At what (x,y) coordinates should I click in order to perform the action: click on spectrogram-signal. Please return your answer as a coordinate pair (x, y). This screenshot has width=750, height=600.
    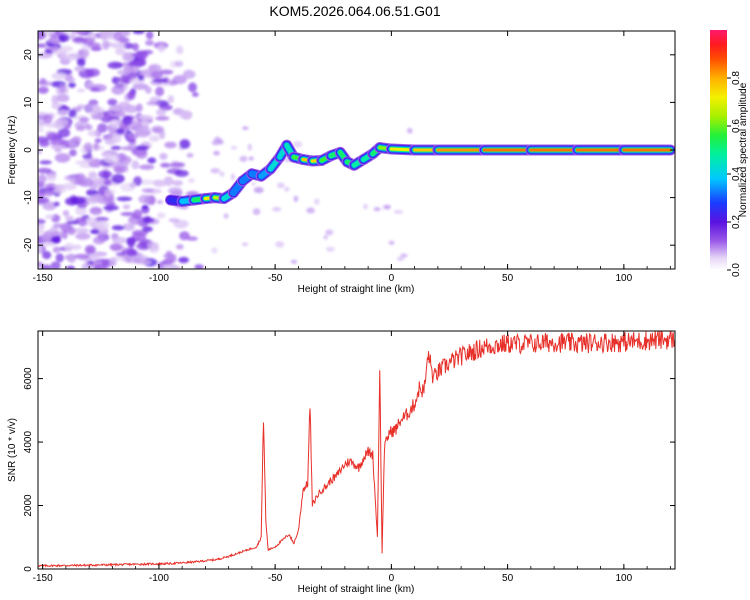
    Looking at the image, I should click on (420, 173).